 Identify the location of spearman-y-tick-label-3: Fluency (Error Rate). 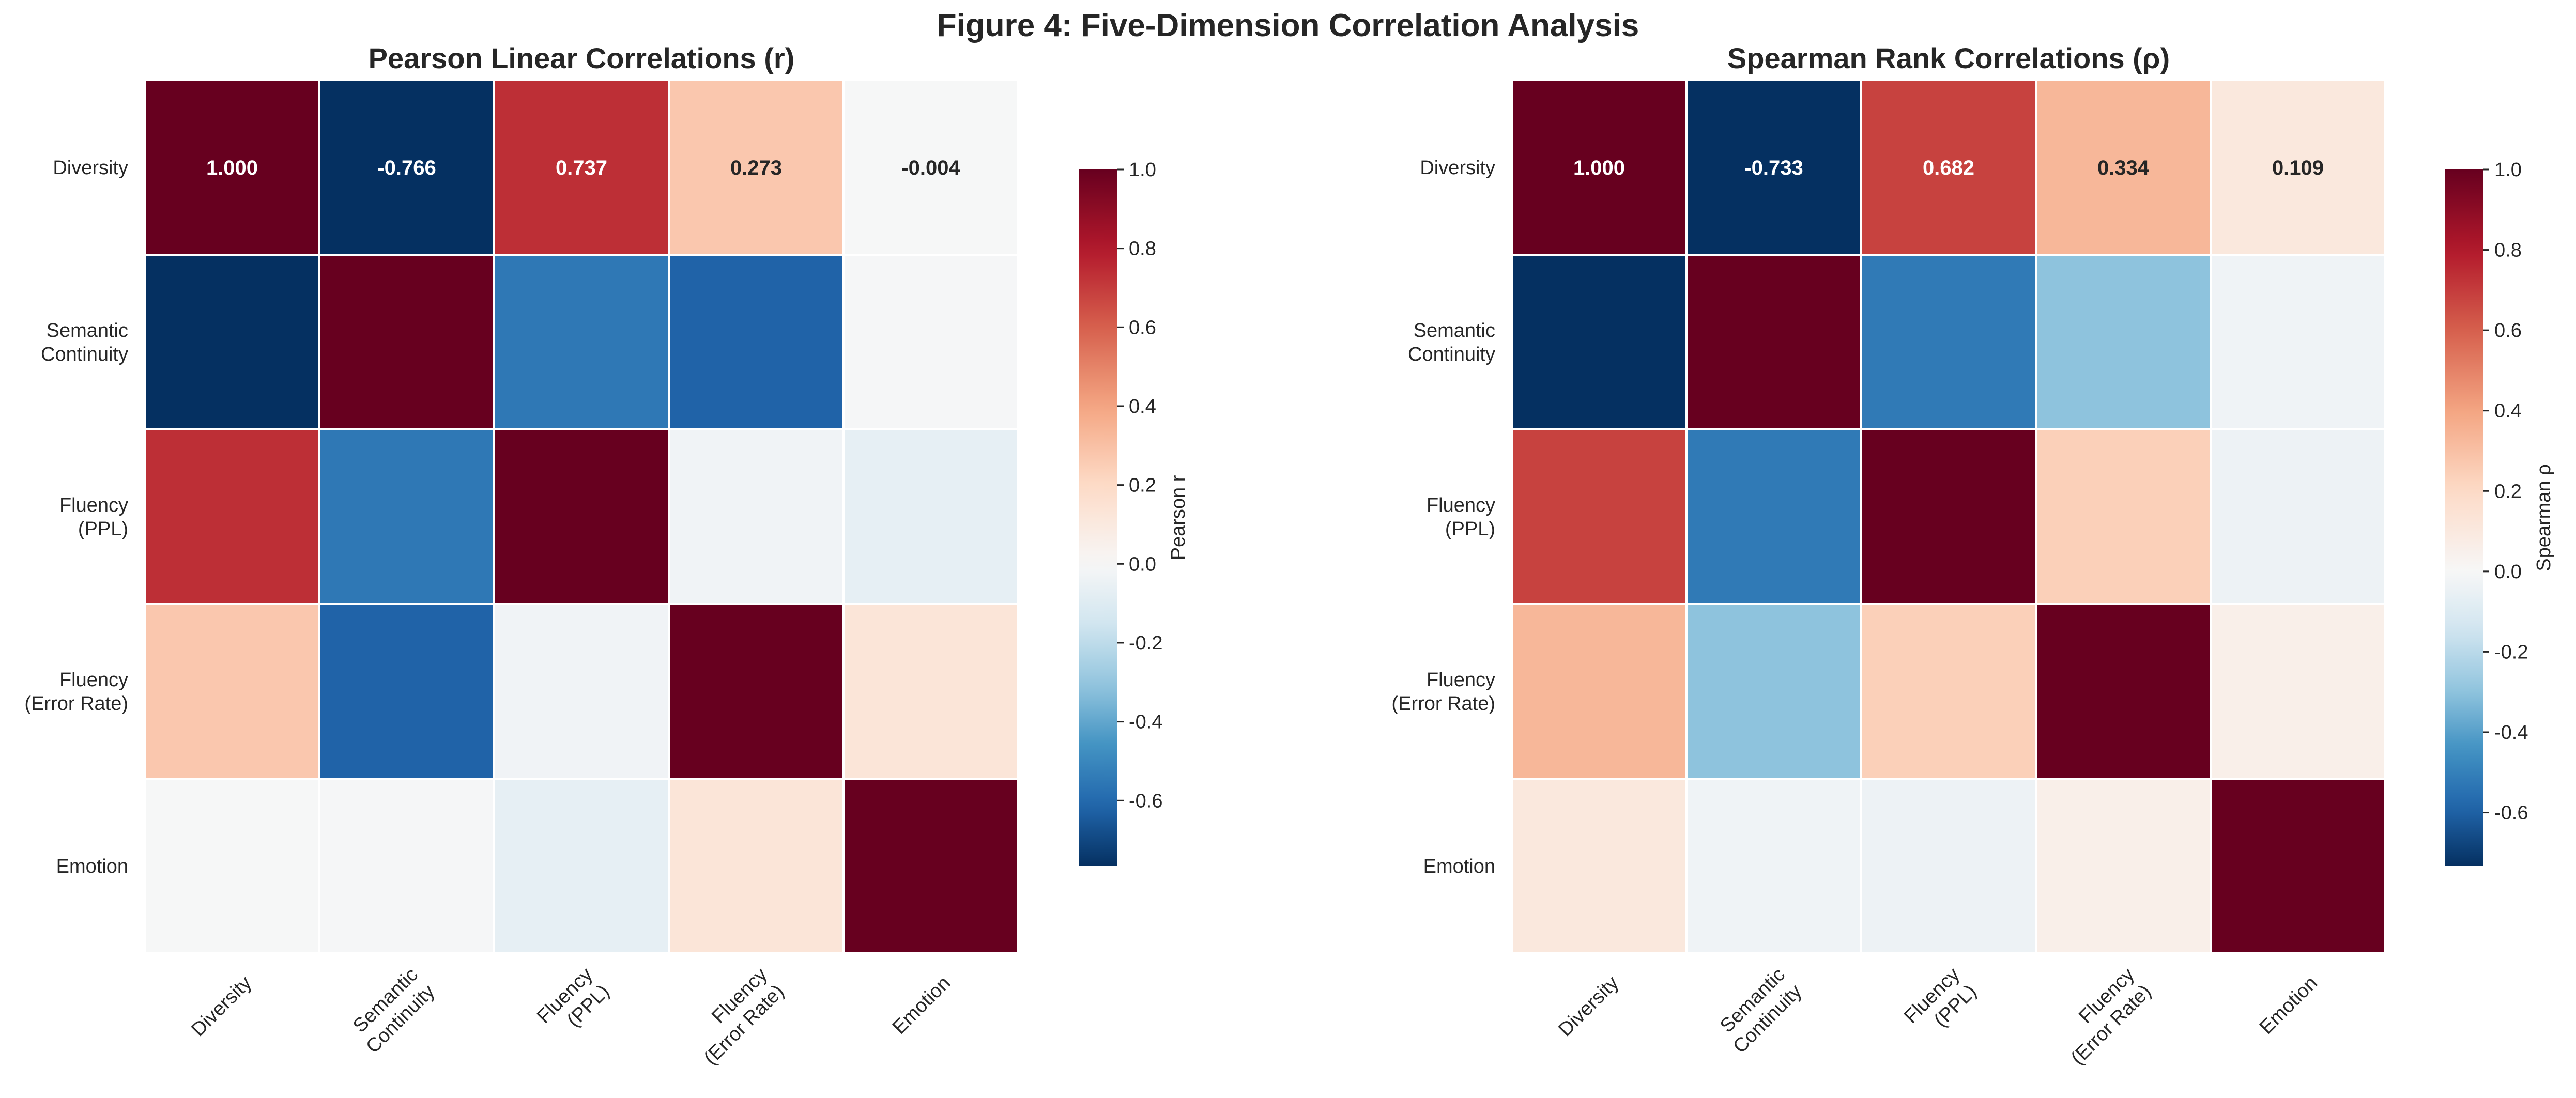
(1443, 692).